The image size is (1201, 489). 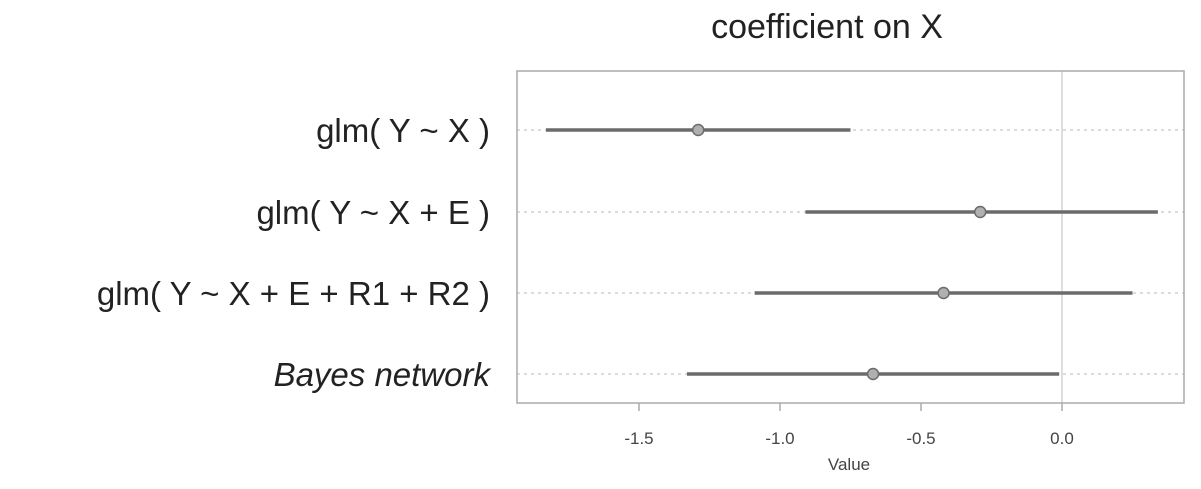 I want to click on chart-title: coefficient on X, so click(x=827, y=27).